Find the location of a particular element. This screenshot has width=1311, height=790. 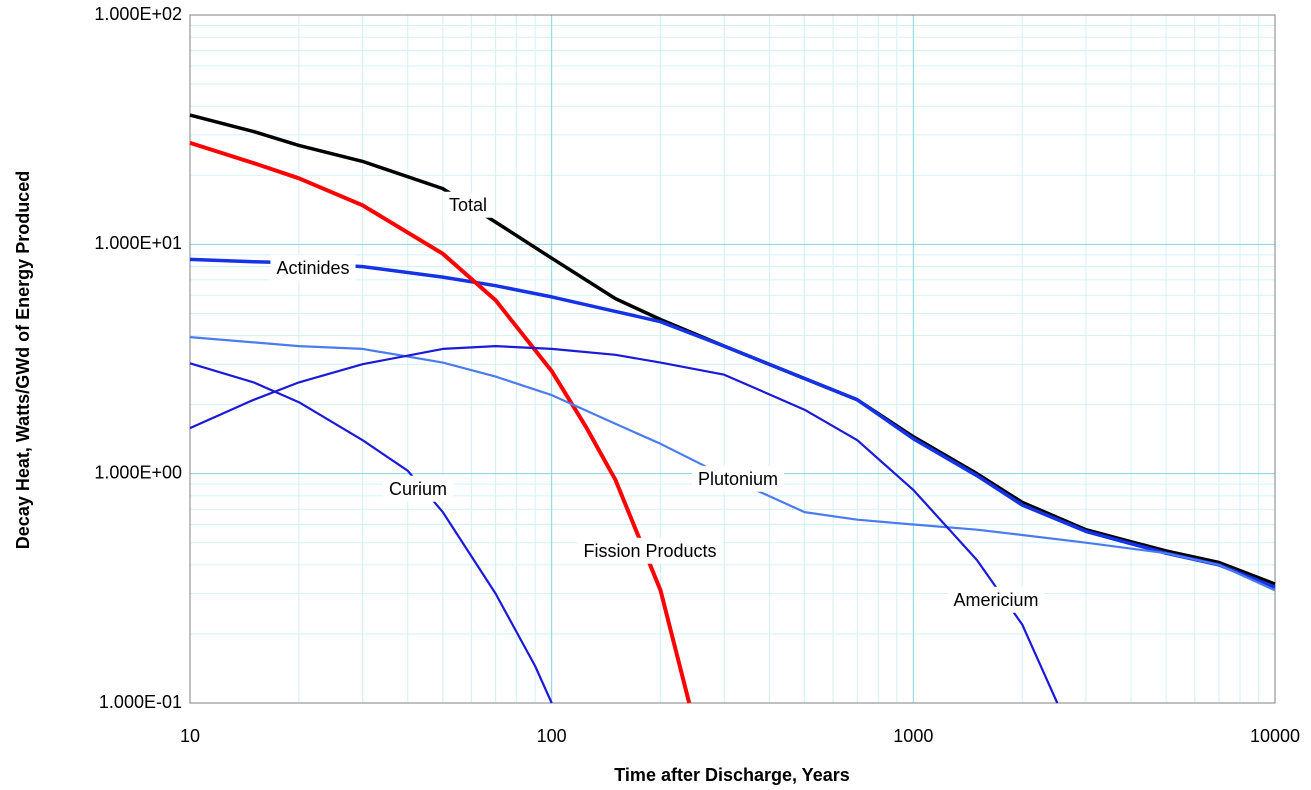

series-label: Americium is located at coordinates (995, 600).